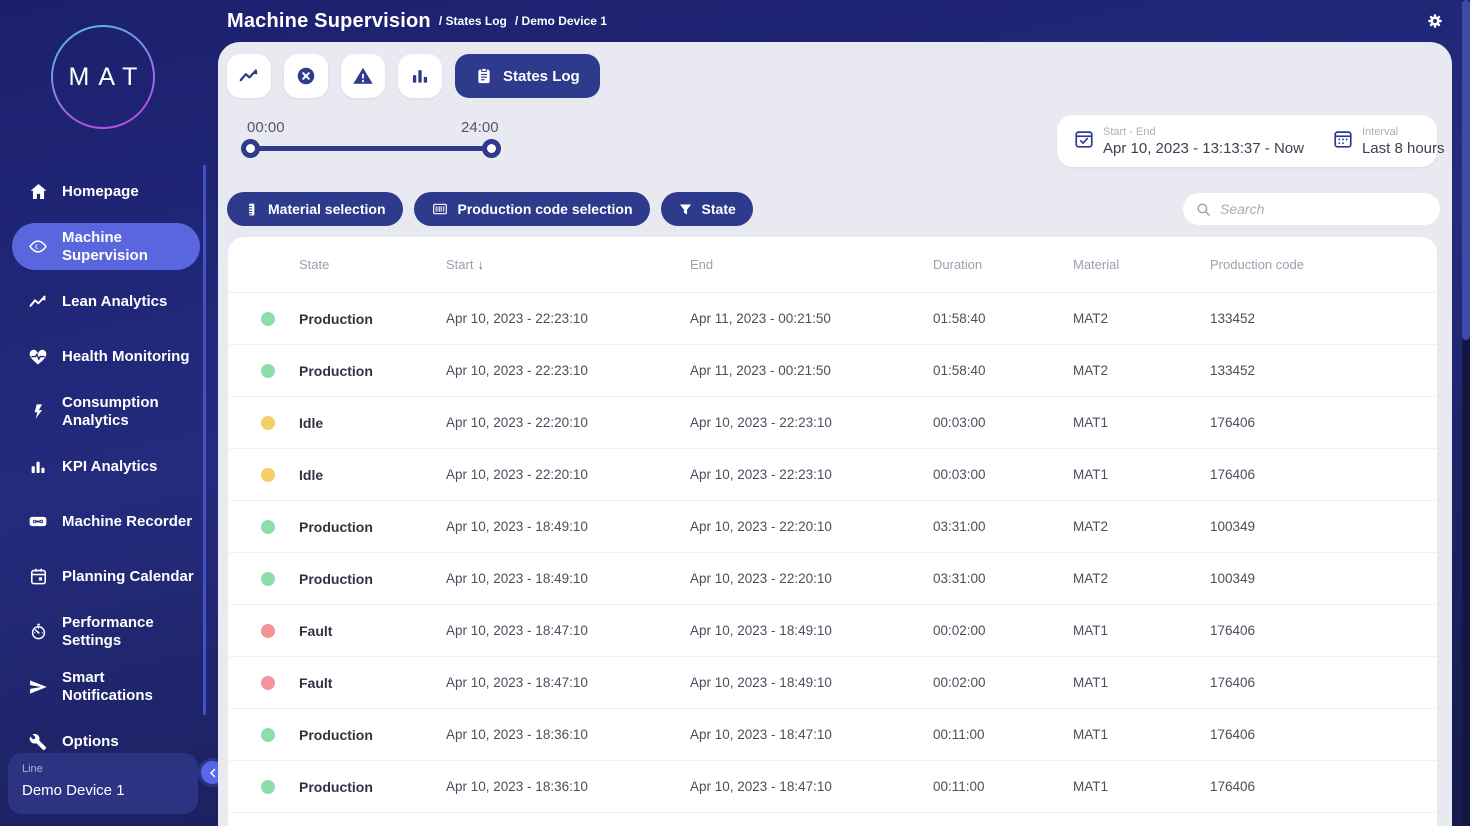 This screenshot has width=1470, height=826. What do you see at coordinates (465, 264) in the screenshot?
I see `col-header-start: Start ↓` at bounding box center [465, 264].